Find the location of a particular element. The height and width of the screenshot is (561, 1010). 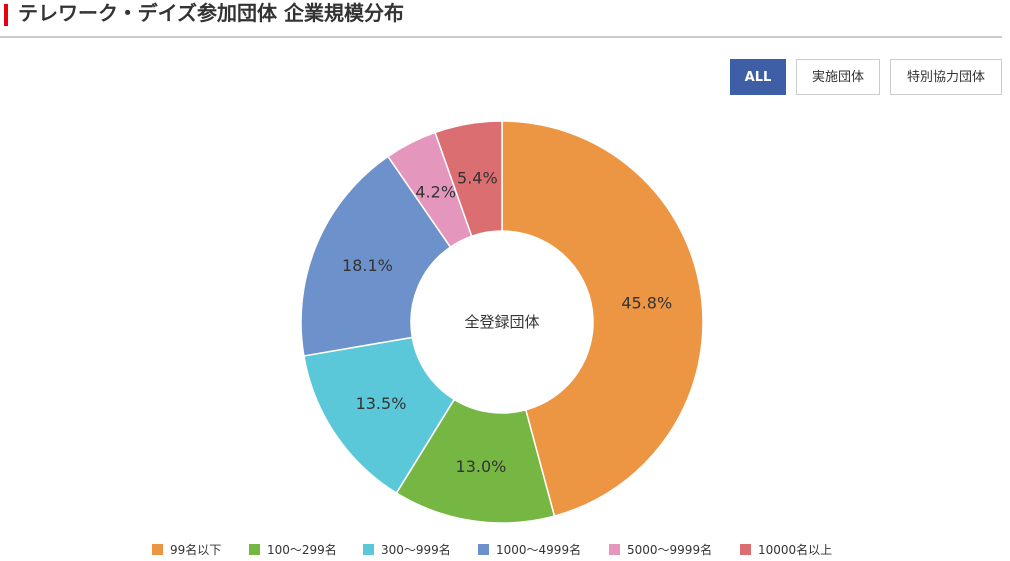

title-bar: テレワーク・デイズ参加団体 企業規模分布 is located at coordinates (501, 19).